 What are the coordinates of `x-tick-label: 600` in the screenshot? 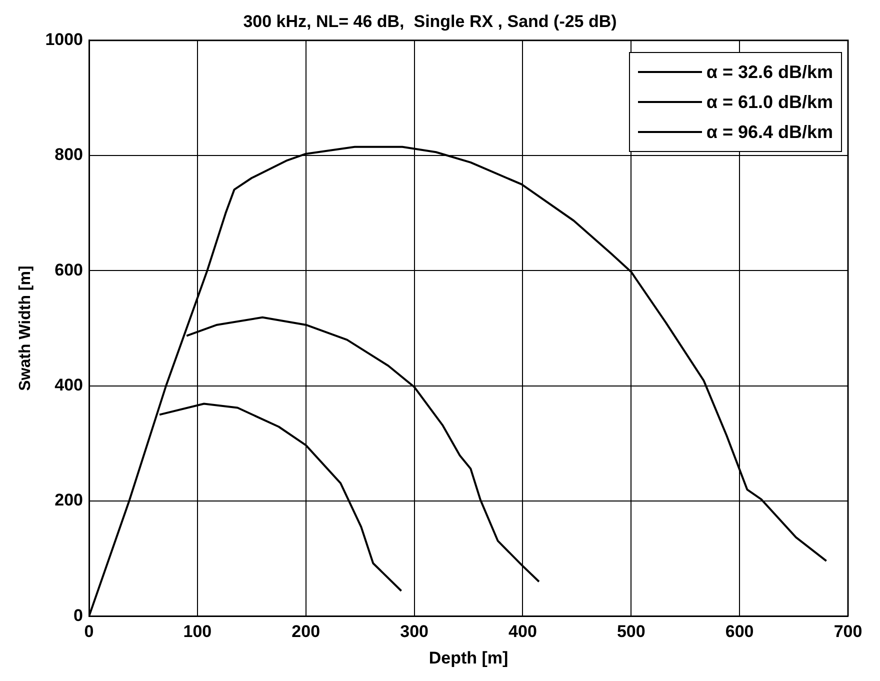 It's located at (739, 632).